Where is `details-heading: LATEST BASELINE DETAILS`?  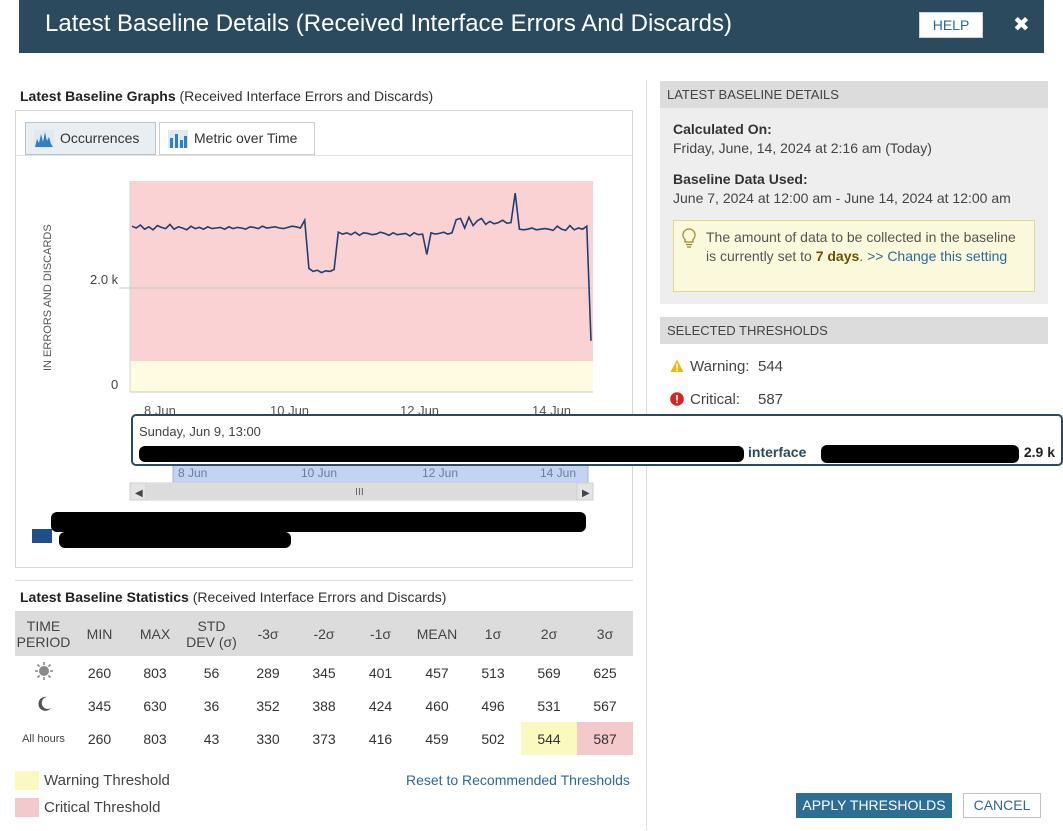
details-heading: LATEST BASELINE DETAILS is located at coordinates (854, 94).